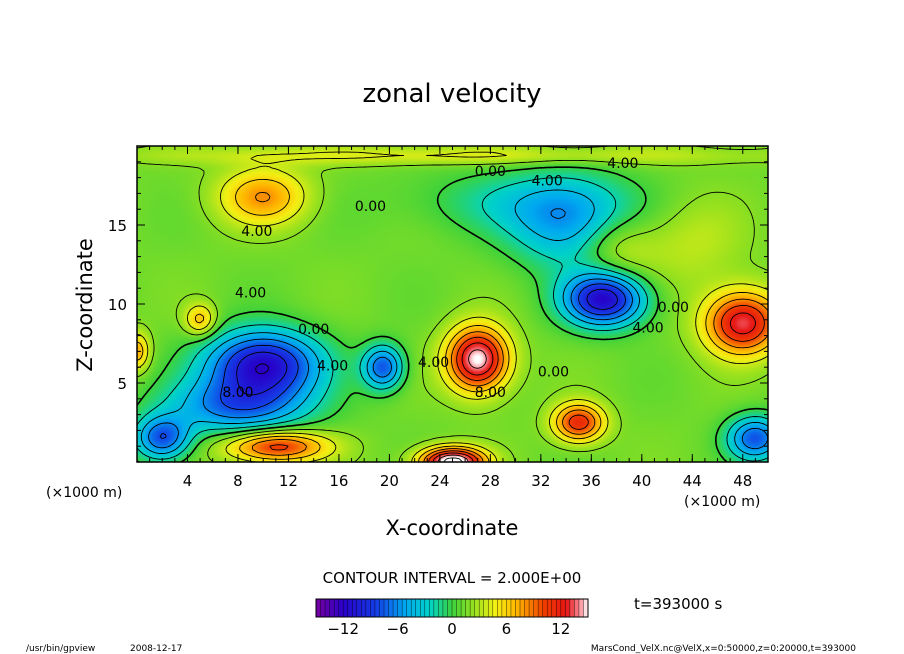 This screenshot has height=654, width=904. What do you see at coordinates (641, 481) in the screenshot?
I see `x-tick-label: 40` at bounding box center [641, 481].